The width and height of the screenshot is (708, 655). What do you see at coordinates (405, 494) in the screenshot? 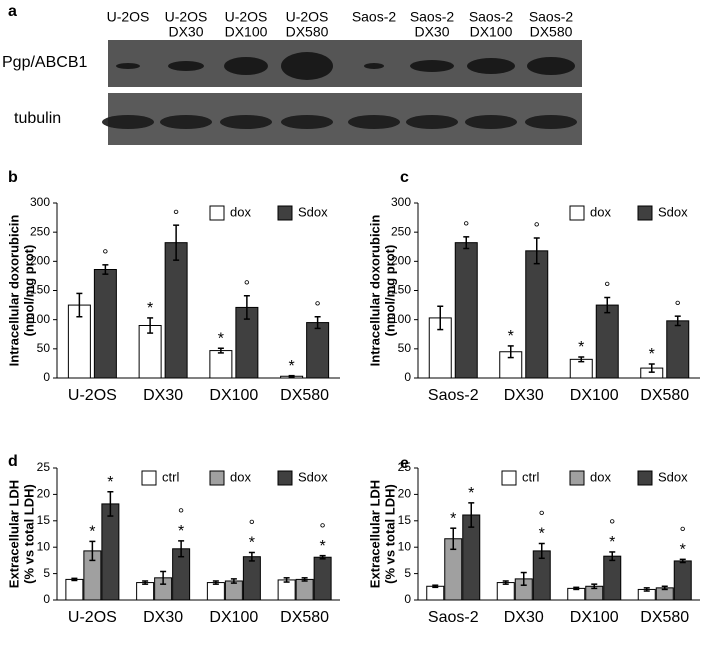
I see `y-tick-label: 20` at bounding box center [405, 494].